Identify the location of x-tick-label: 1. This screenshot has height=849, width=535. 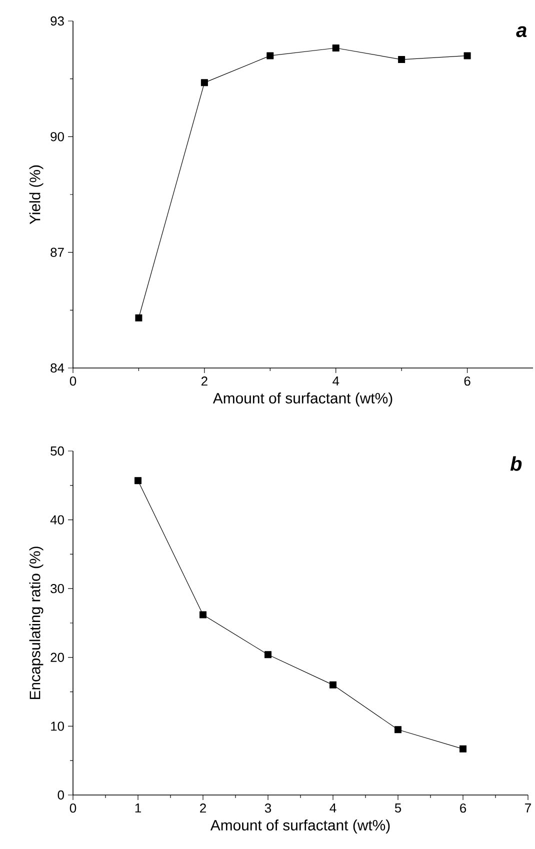
(138, 808).